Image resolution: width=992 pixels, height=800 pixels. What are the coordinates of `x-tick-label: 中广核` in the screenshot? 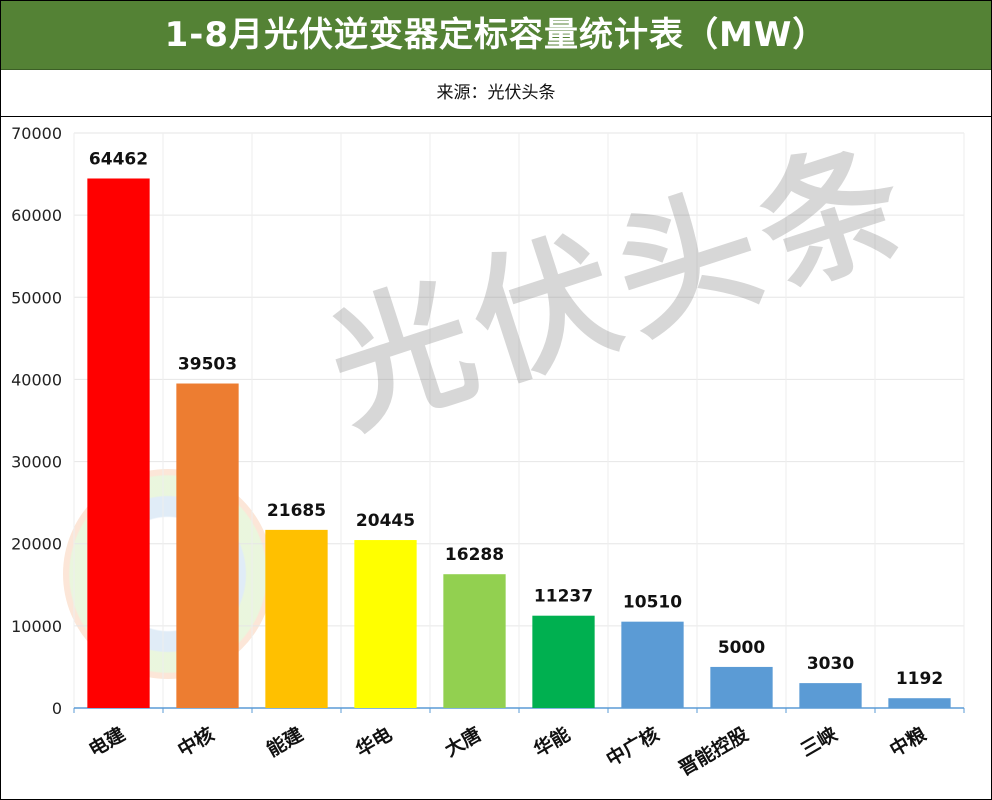 It's located at (632, 746).